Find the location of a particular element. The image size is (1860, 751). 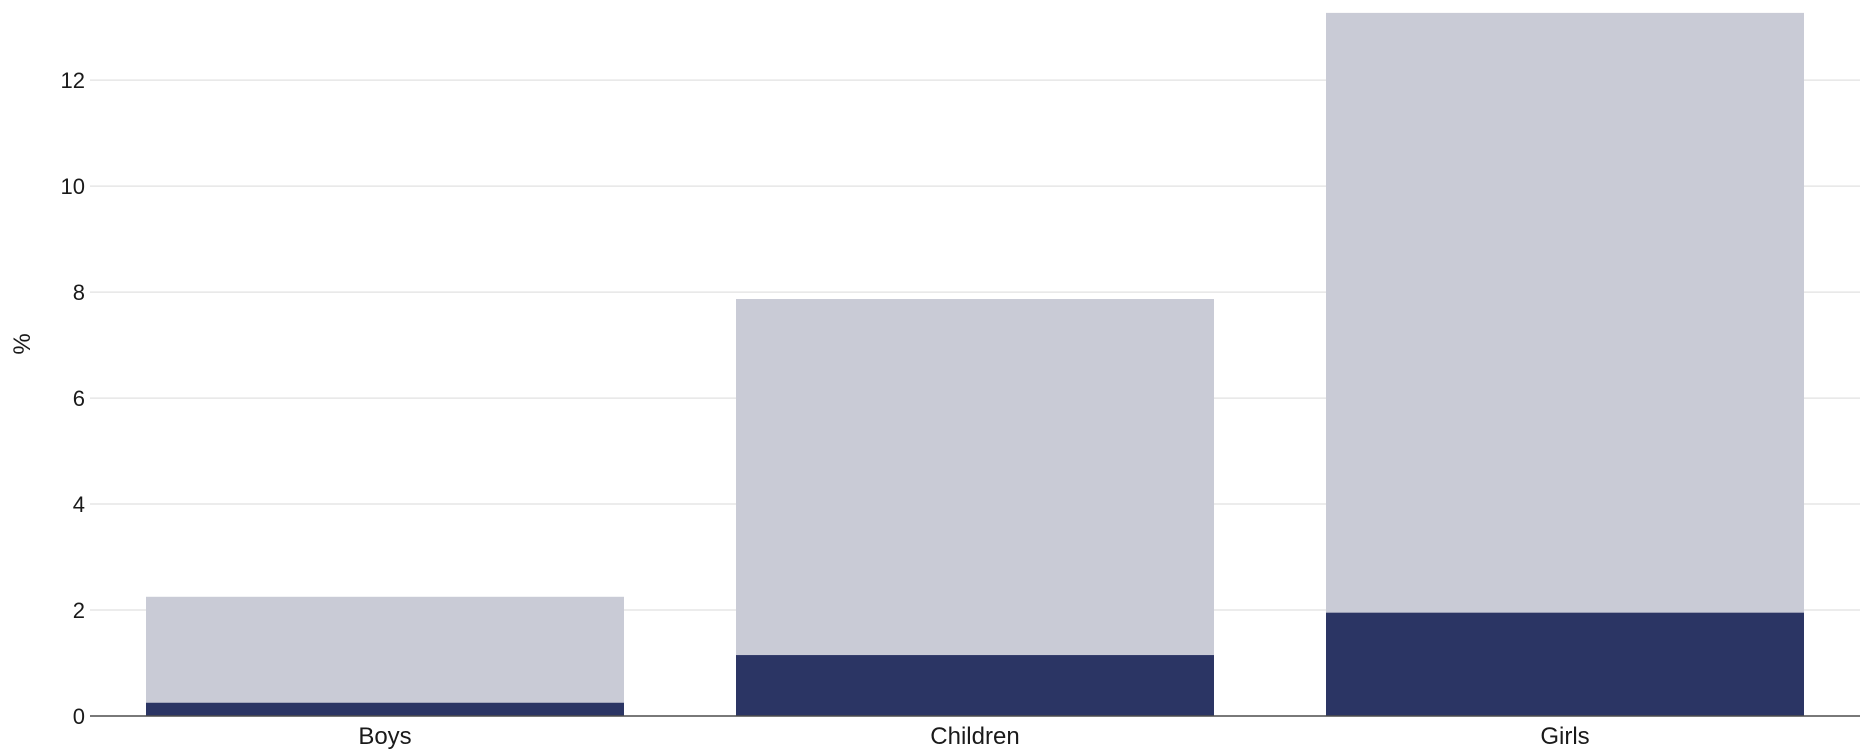

y-tick-label: 10 is located at coordinates (73, 186).